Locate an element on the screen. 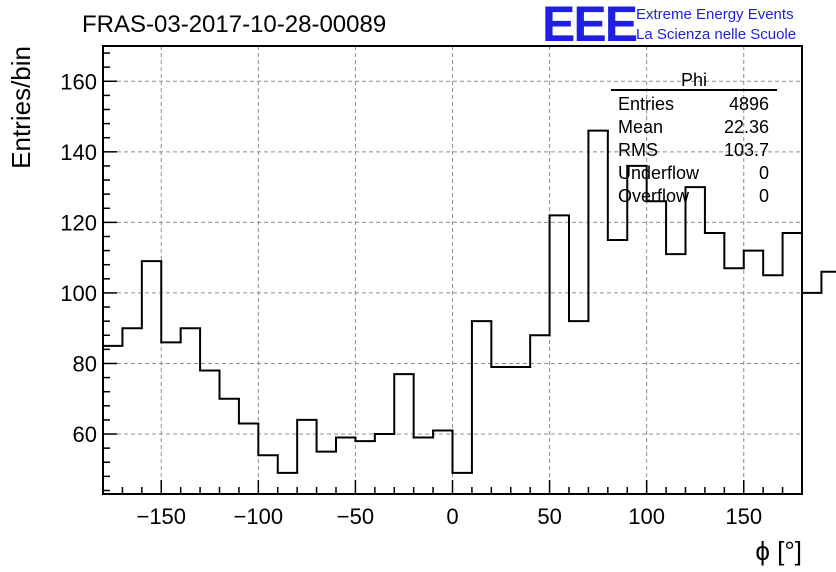 The width and height of the screenshot is (836, 572). y-tick-label: 140 is located at coordinates (78, 152).